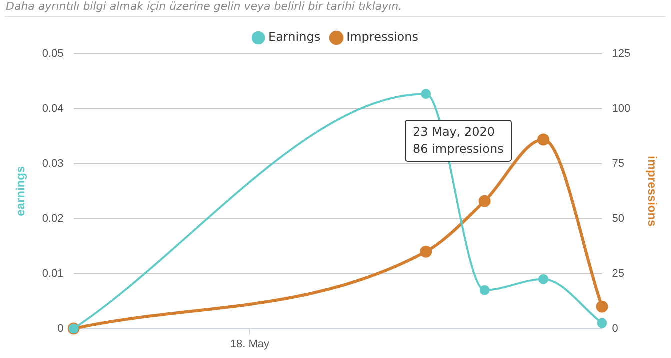  I want to click on y2-tick-label: 75, so click(618, 164).